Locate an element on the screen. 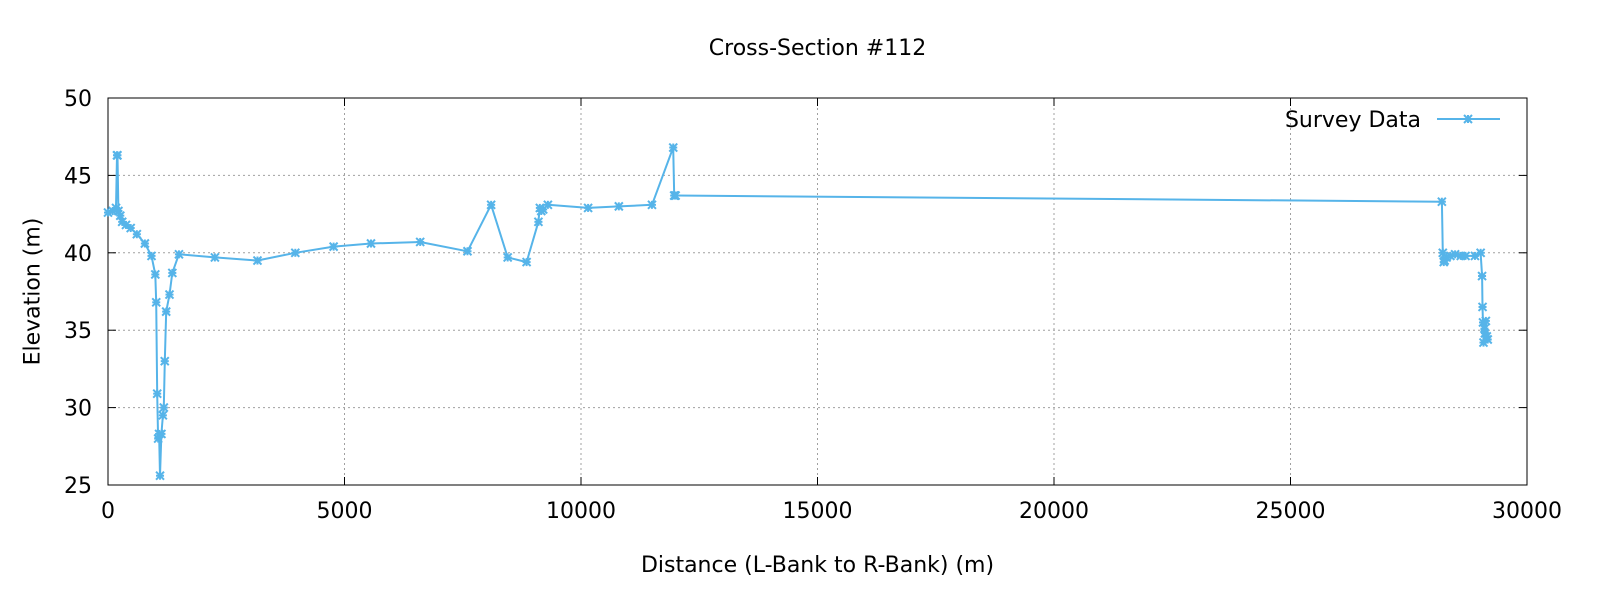  x-tick-label: 25000 is located at coordinates (1291, 511).